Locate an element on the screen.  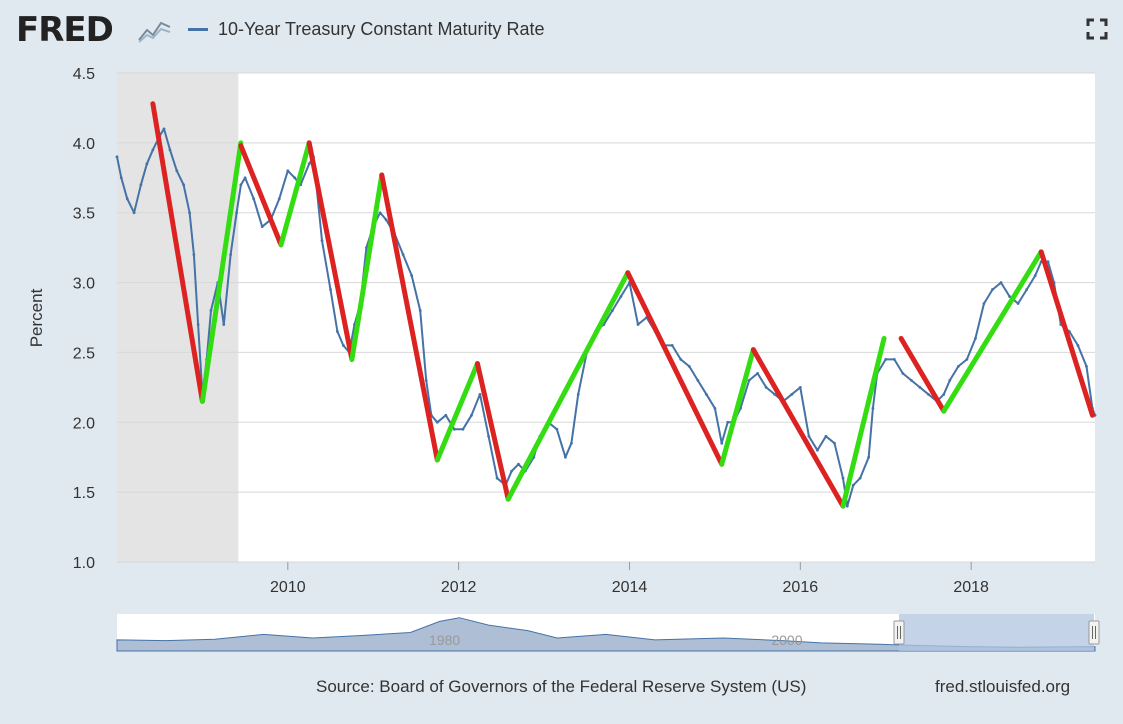
y-tick-label: 4.0 is located at coordinates (84, 144).